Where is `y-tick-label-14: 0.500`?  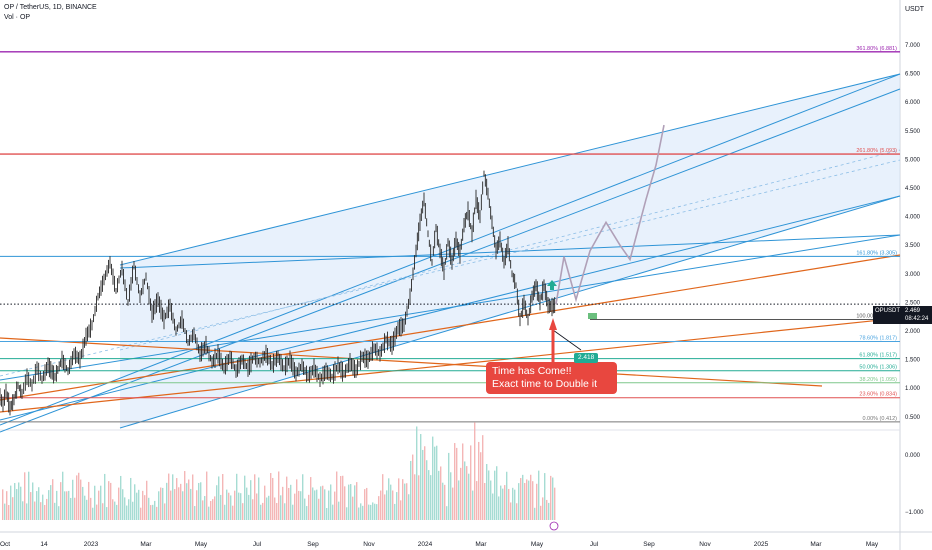
y-tick-label-14: 0.500 is located at coordinates (913, 418).